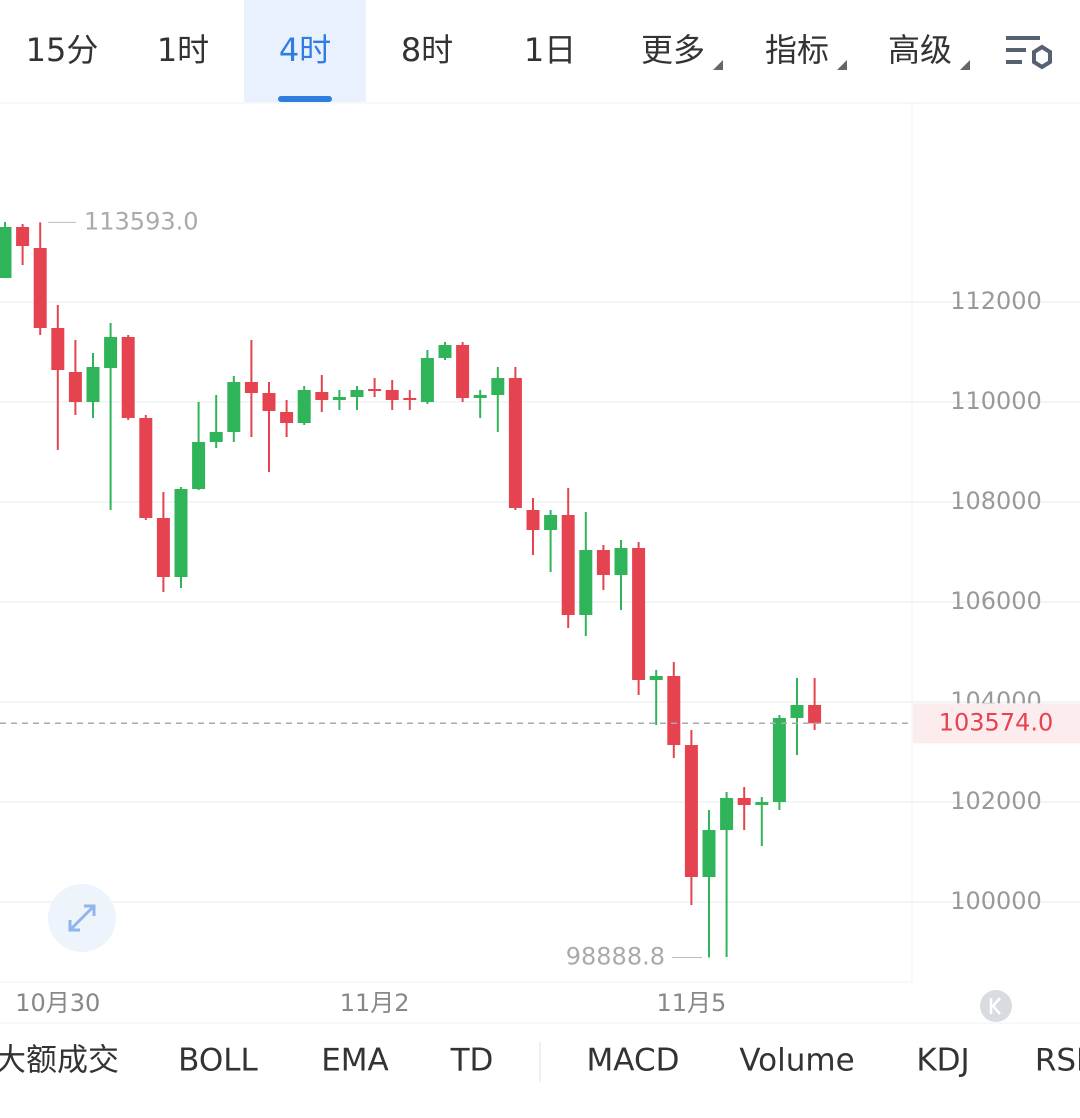  What do you see at coordinates (82, 918) in the screenshot?
I see `expand-button` at bounding box center [82, 918].